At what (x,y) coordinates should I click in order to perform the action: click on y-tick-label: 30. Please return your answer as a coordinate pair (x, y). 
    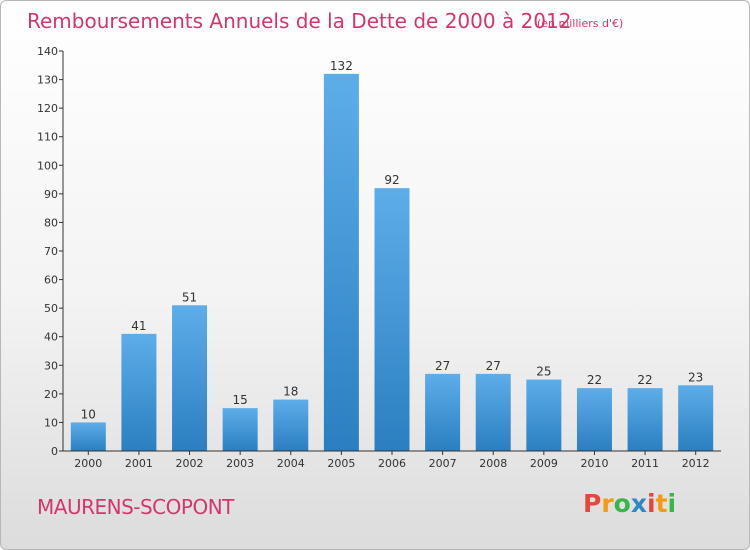
    Looking at the image, I should click on (51, 365).